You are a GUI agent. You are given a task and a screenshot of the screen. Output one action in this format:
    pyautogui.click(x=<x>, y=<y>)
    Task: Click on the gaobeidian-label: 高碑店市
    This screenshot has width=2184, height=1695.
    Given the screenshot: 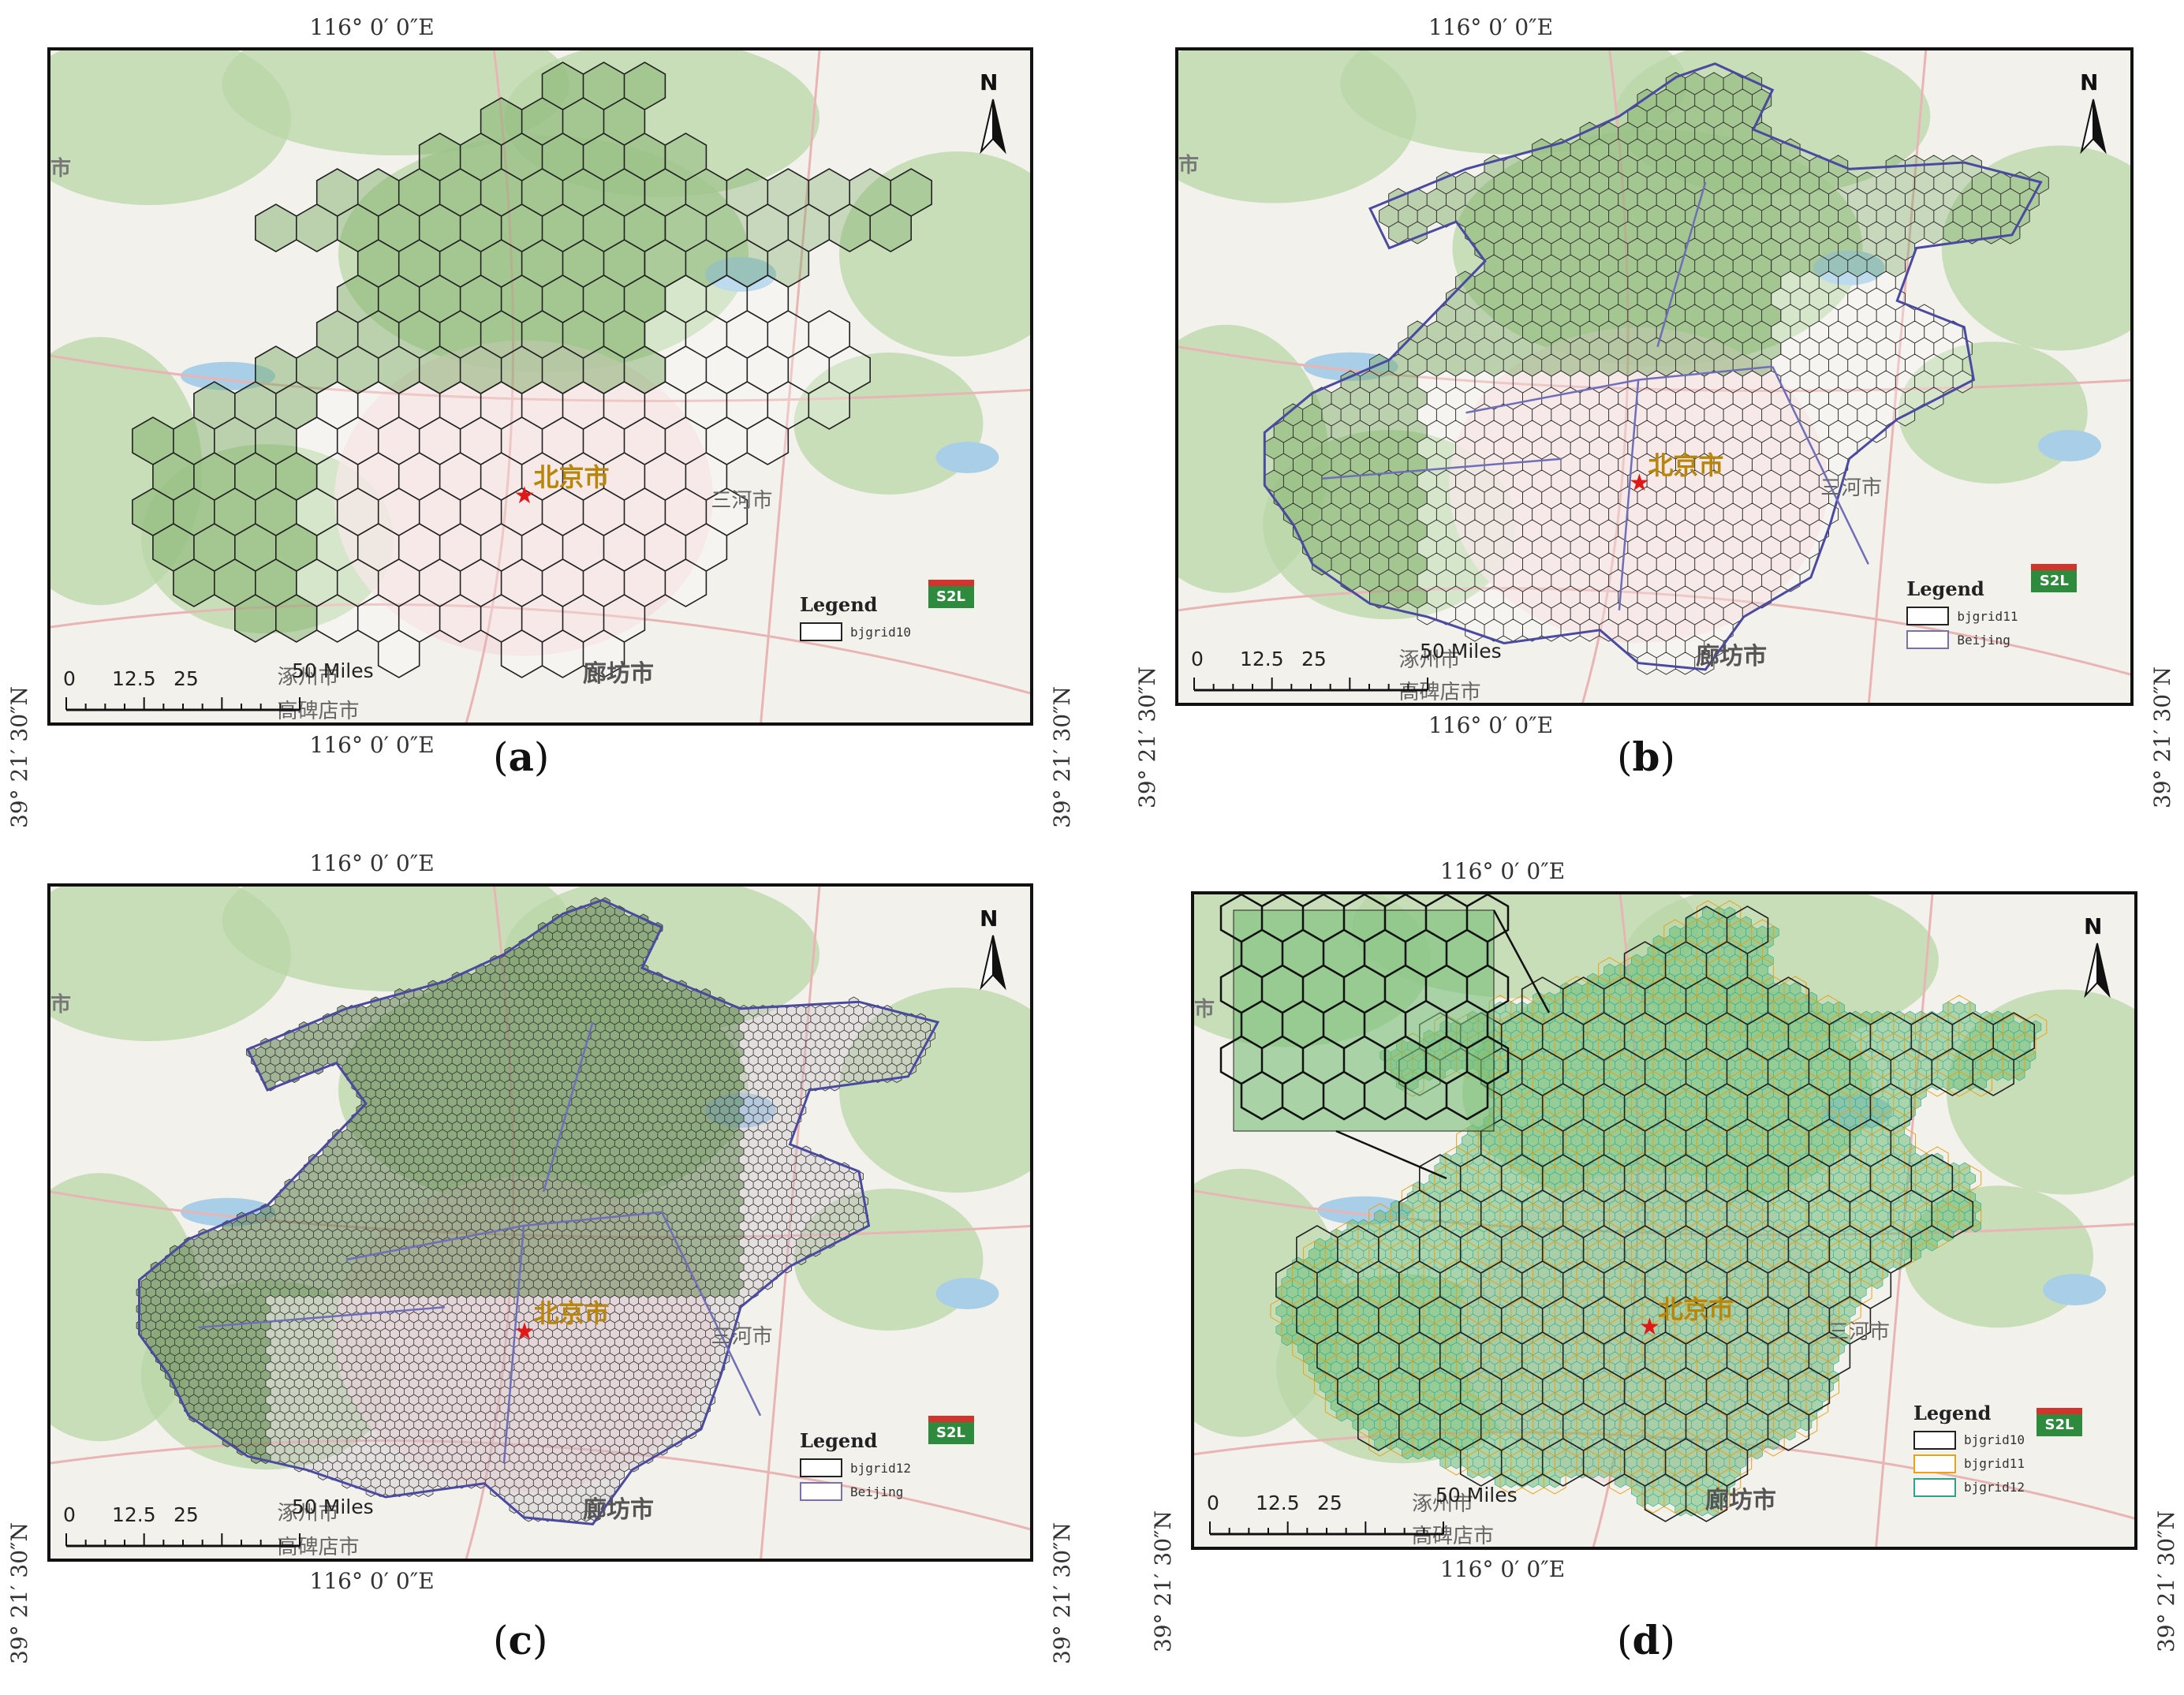 What is the action you would take?
    pyautogui.click(x=1439, y=693)
    